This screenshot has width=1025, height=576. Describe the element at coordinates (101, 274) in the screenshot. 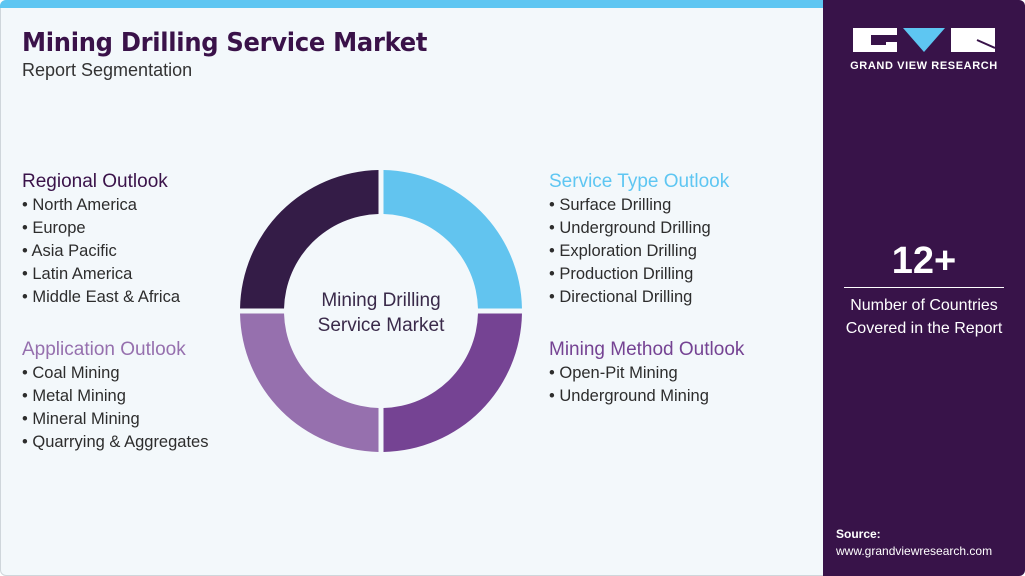

I see `list-item: Latin America` at that location.